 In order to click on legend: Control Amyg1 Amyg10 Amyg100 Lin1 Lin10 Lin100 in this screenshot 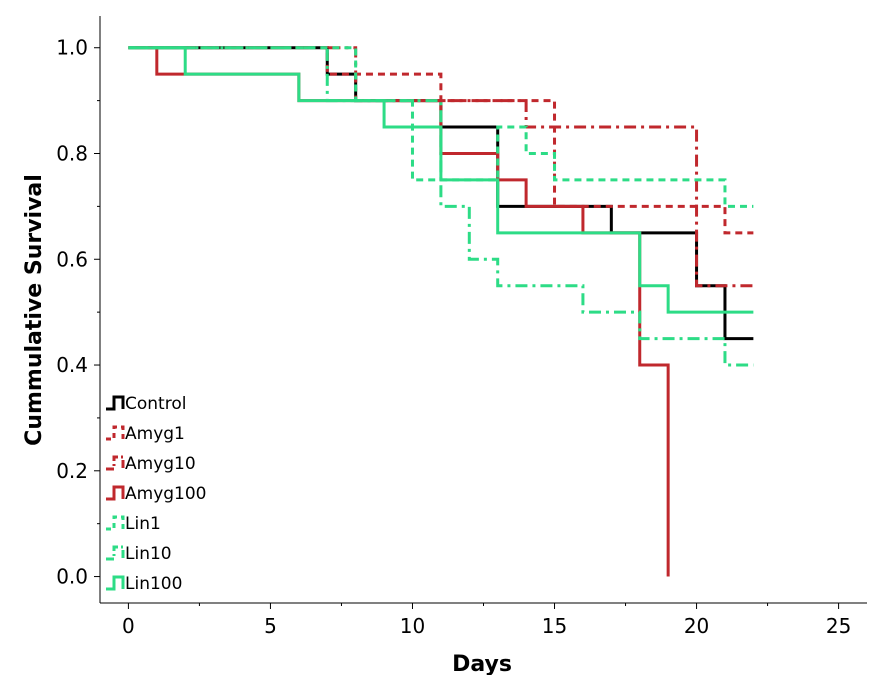, I will do `click(156, 494)`.